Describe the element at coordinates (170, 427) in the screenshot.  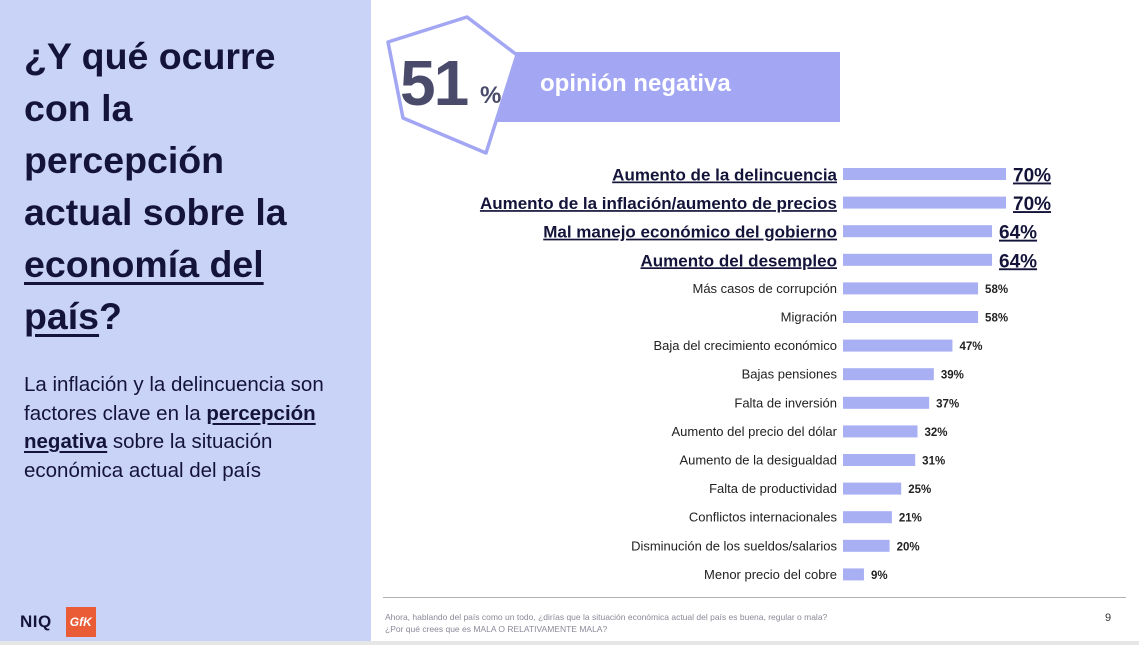
I see `subtitle-highlight: percepción negativa` at that location.